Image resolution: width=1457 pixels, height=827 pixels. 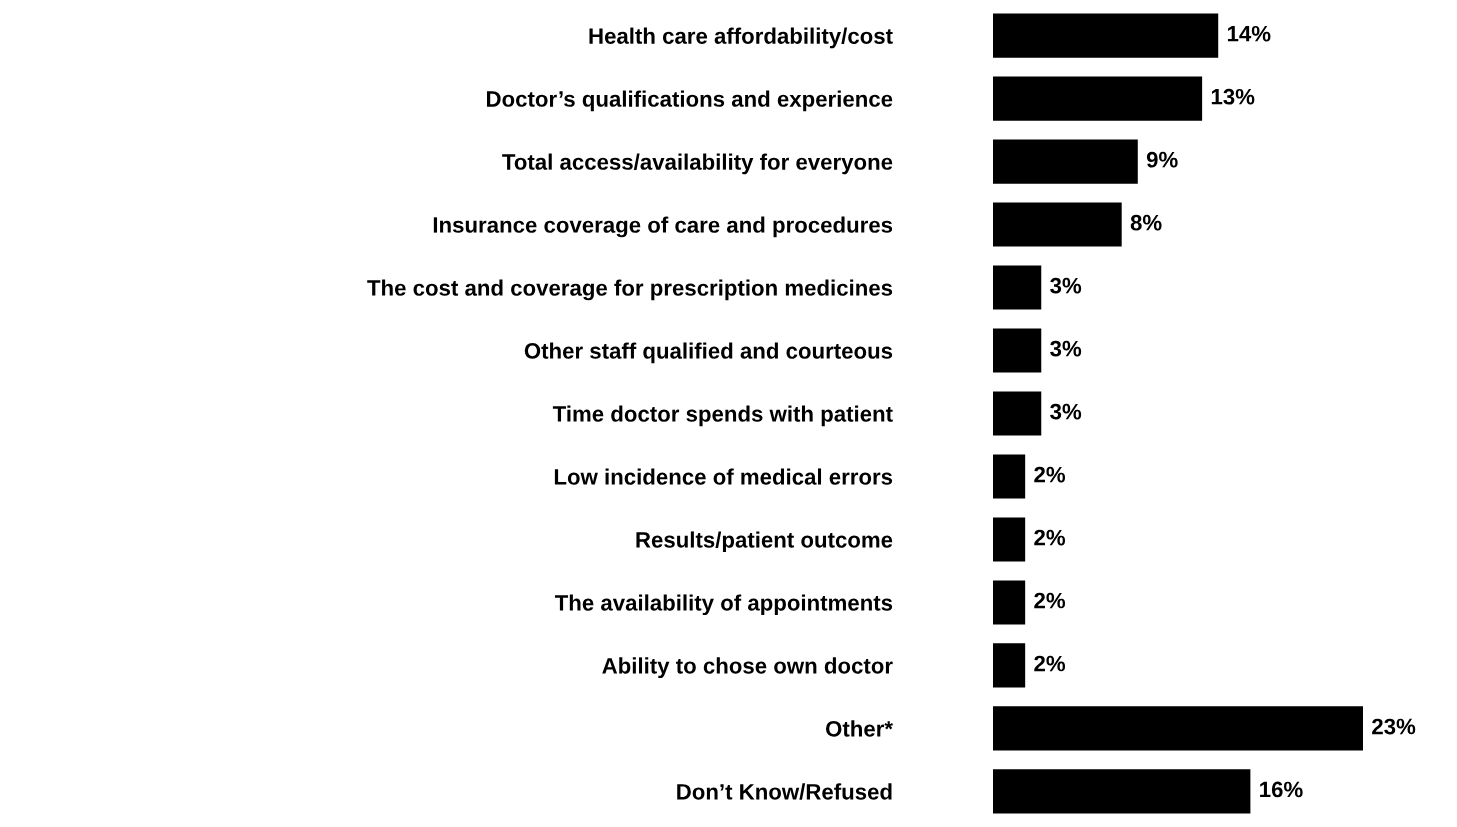 I want to click on y-tick-label: Time doctor spends with patient, so click(x=722, y=416).